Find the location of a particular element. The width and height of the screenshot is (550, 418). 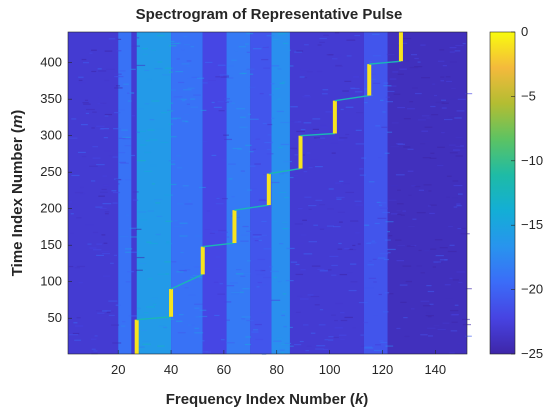

y-tick-label: 50 is located at coordinates (55, 317).